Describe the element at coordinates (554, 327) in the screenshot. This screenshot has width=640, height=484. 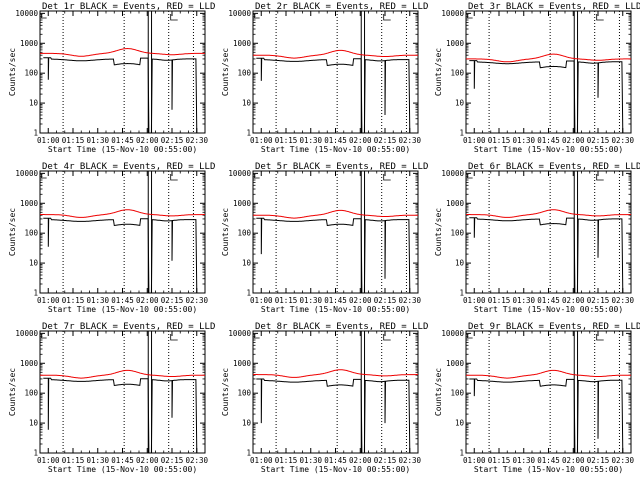
I see `panel-title: Det 9r BLACK = Events, RED = LLD` at that location.